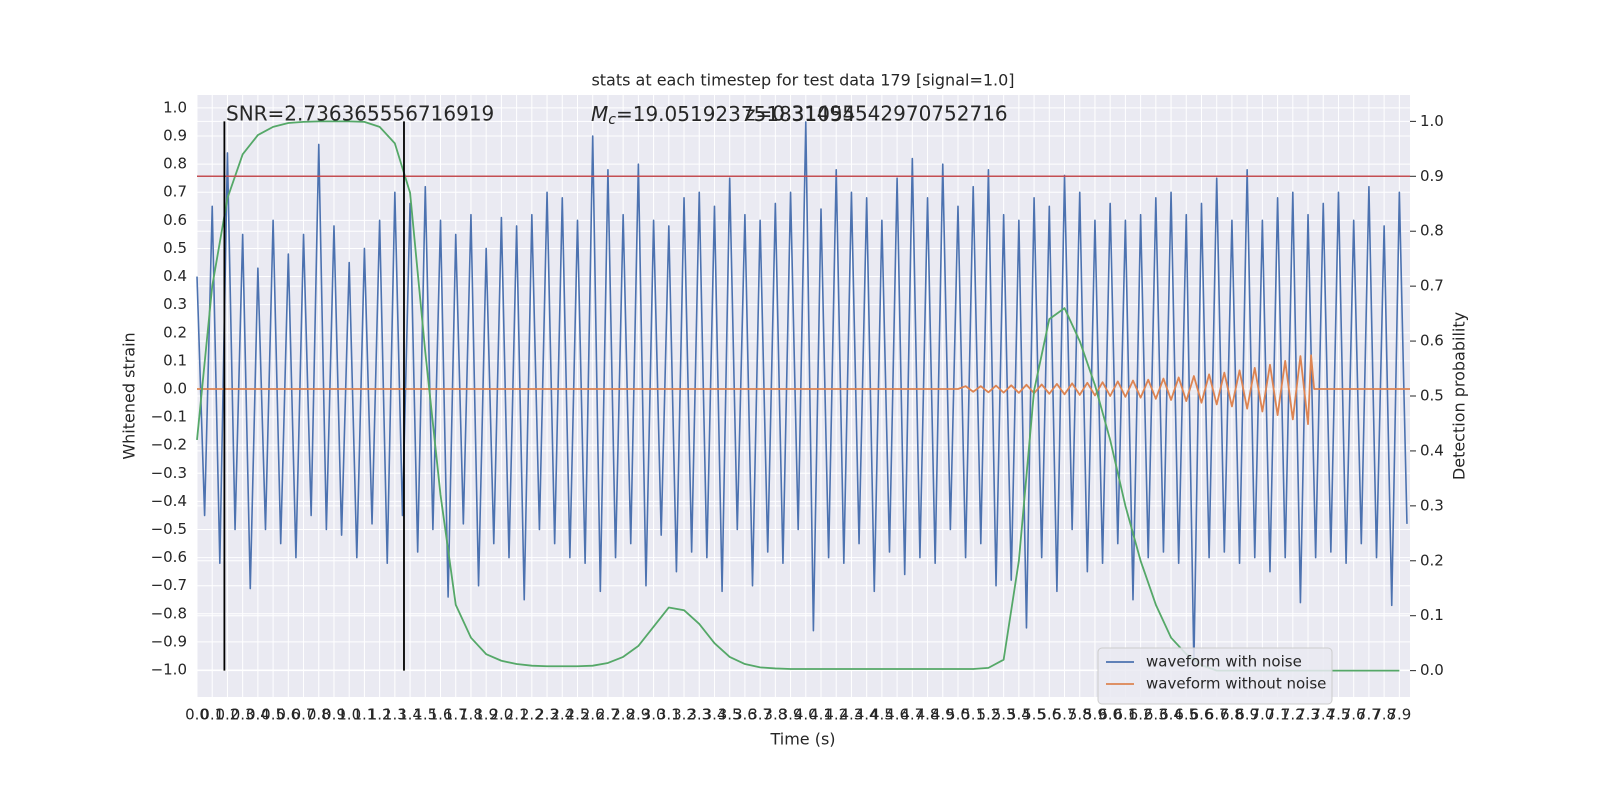 Image resolution: width=1600 pixels, height=800 pixels. I want to click on x-tick-label: 0.4, so click(258, 715).